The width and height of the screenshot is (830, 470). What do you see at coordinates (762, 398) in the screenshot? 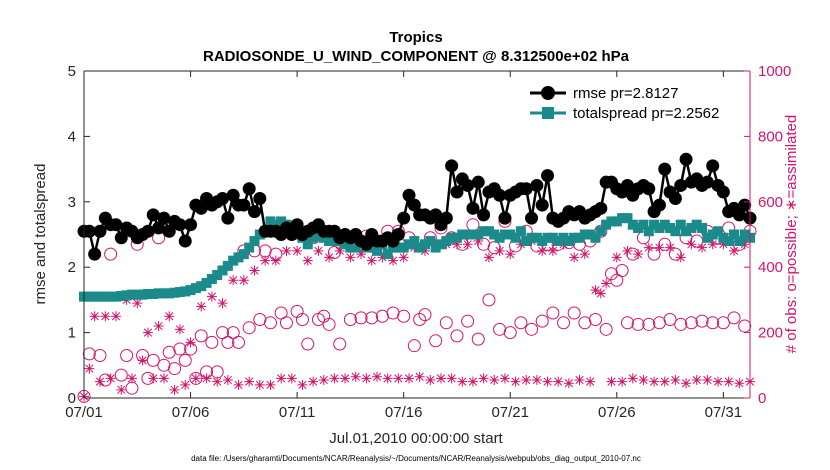
I see `y2-tick-label: 0` at bounding box center [762, 398].